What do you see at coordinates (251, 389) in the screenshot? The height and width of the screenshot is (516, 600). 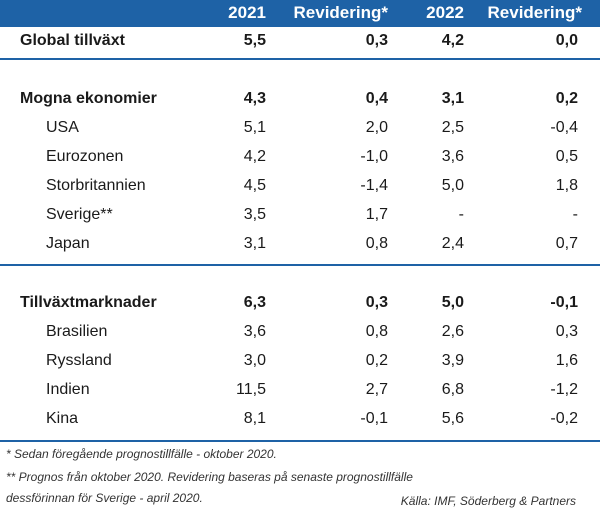 I see `value-2021: 11,5` at bounding box center [251, 389].